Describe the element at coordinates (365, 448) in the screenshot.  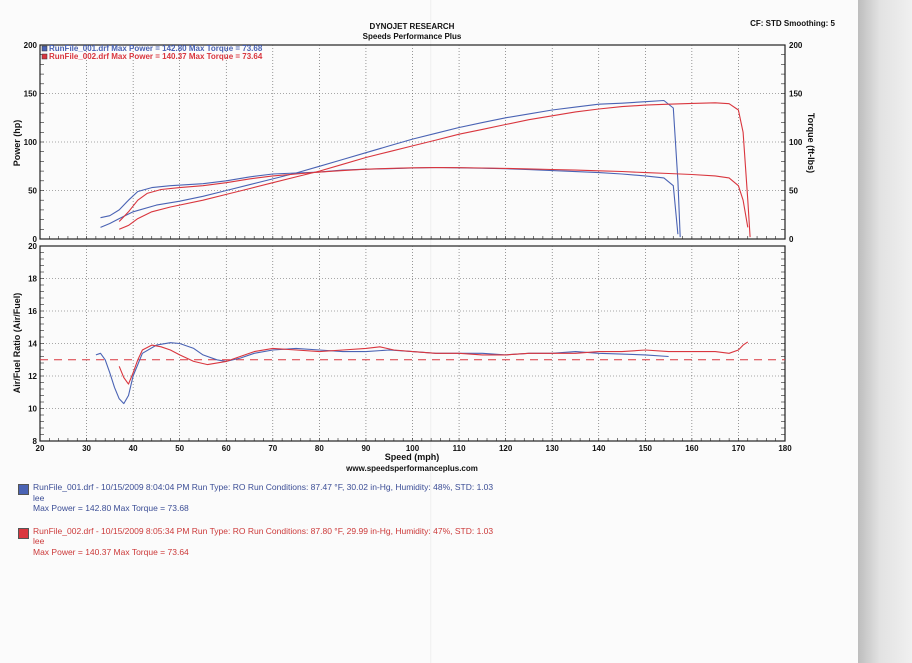
I see `x-tick-label: 90` at that location.